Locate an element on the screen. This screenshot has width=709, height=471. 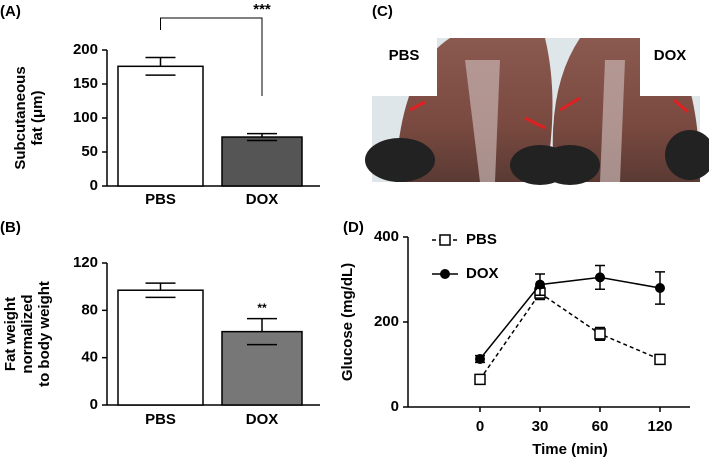
legend-label: PBS is located at coordinates (481, 239).